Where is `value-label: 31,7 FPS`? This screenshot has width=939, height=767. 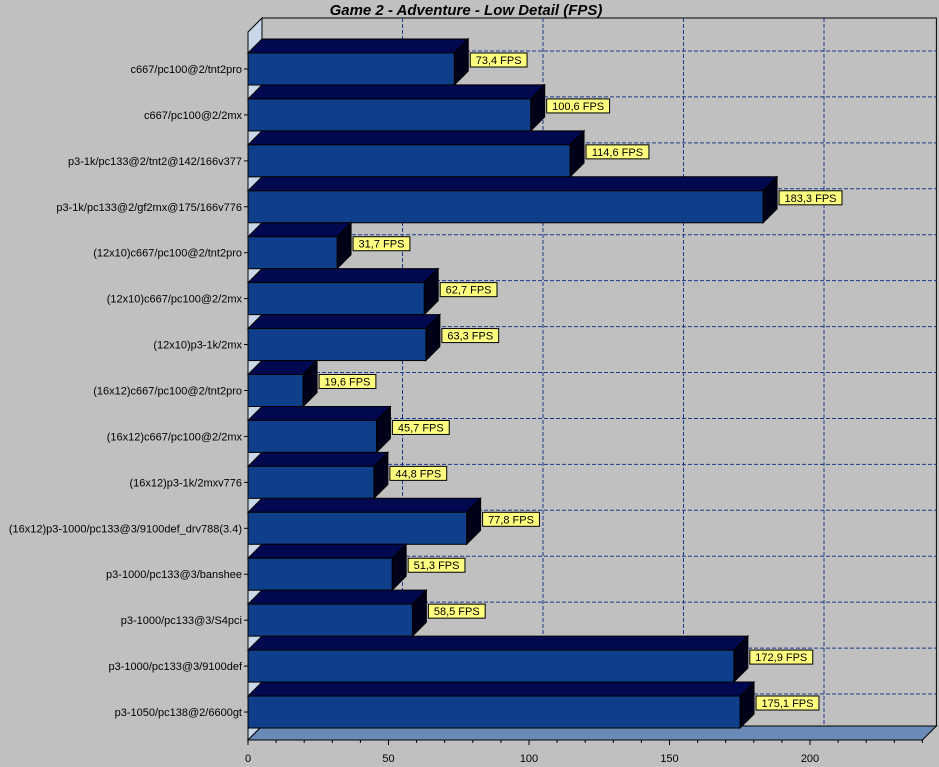
value-label: 31,7 FPS is located at coordinates (382, 245).